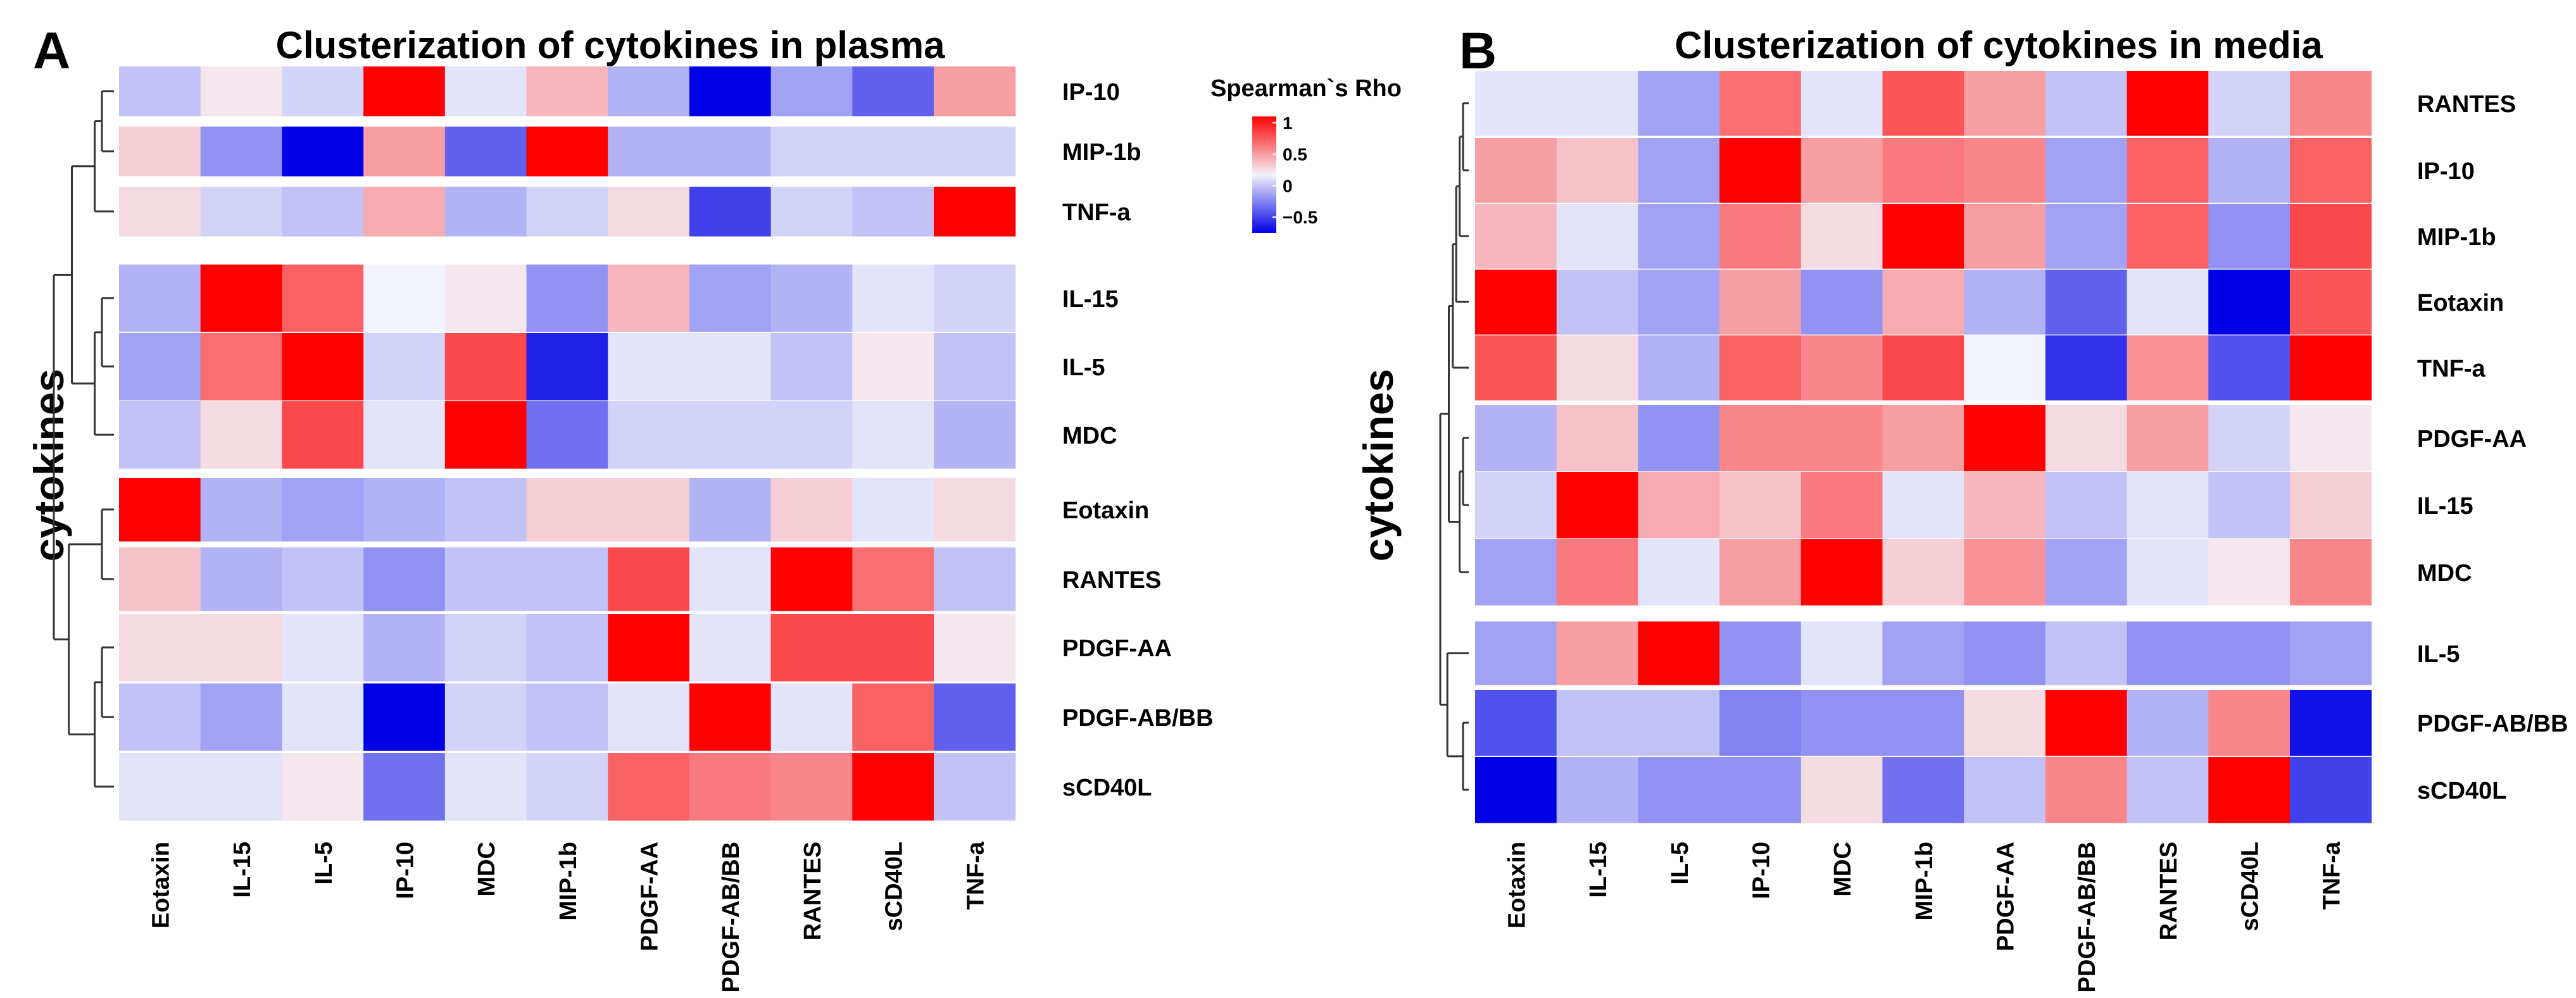  Describe the element at coordinates (1999, 45) in the screenshot. I see `panel-b-title: Clusterization of cytokines in media` at that location.